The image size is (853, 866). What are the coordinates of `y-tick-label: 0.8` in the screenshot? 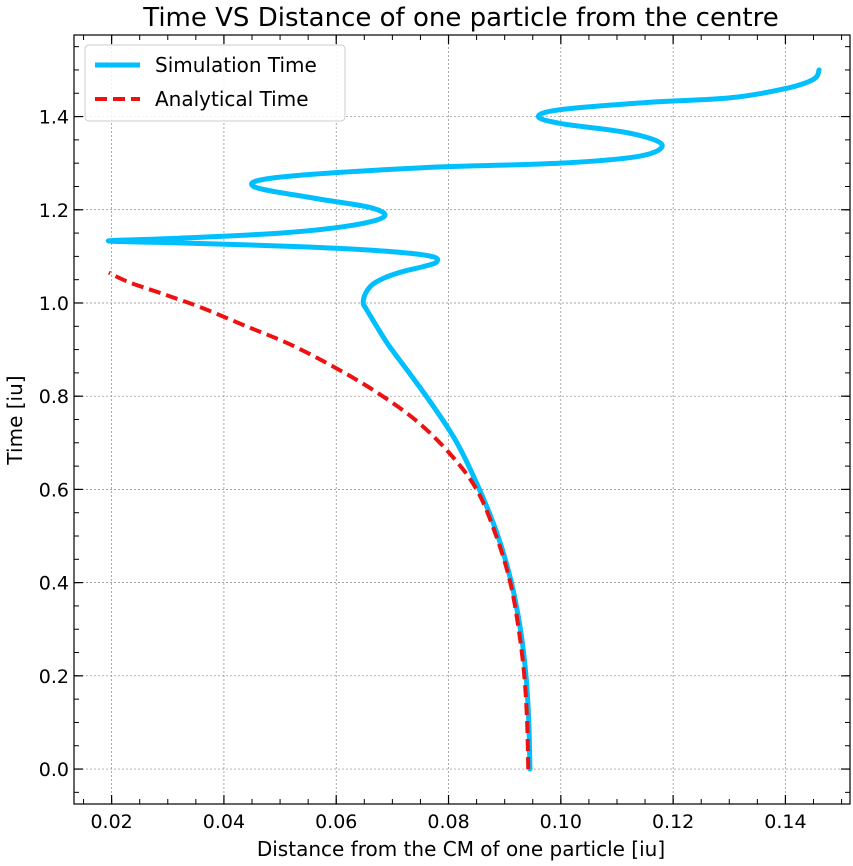 It's located at (54, 397).